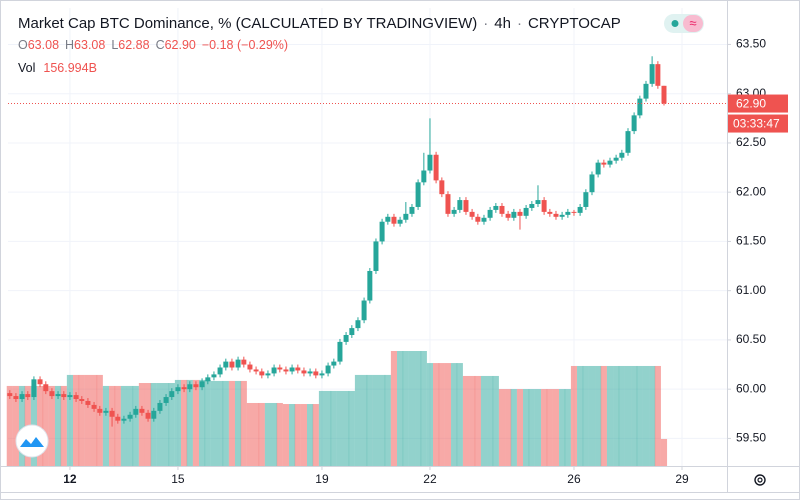 The height and width of the screenshot is (500, 800). What do you see at coordinates (751, 191) in the screenshot?
I see `y-tick-label: 62.00` at bounding box center [751, 191].